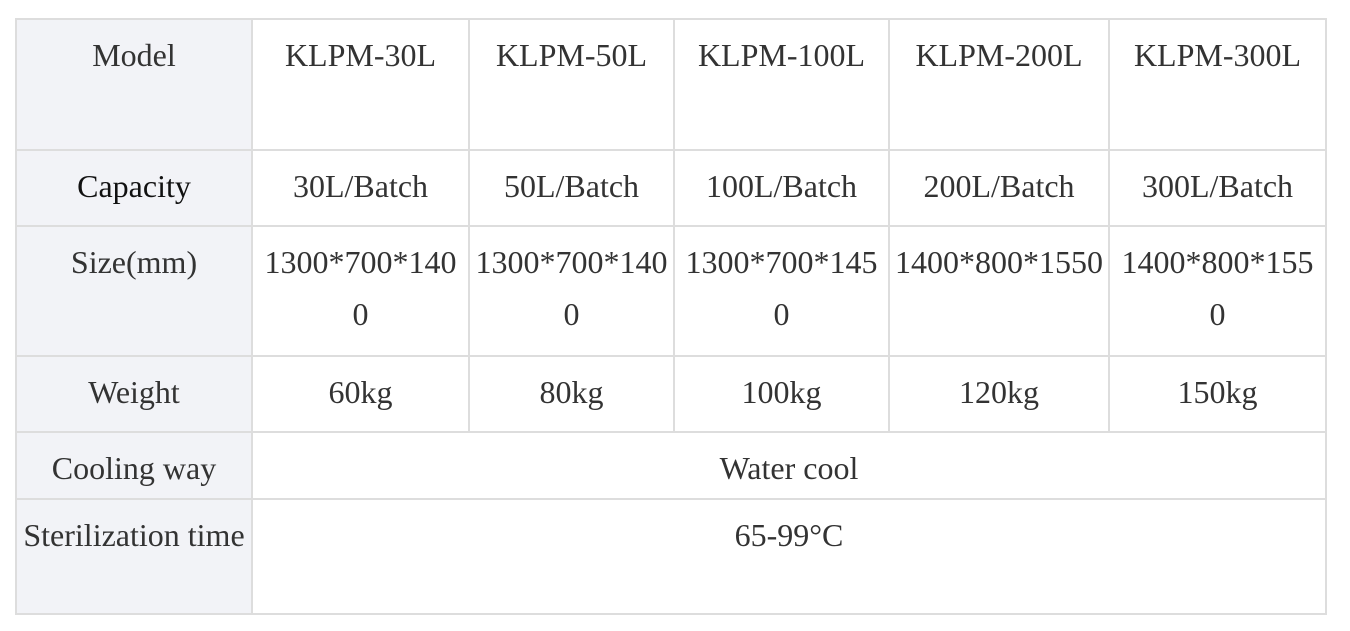 The image size is (1350, 631). What do you see at coordinates (134, 394) in the screenshot?
I see `weight-label: Weight` at bounding box center [134, 394].